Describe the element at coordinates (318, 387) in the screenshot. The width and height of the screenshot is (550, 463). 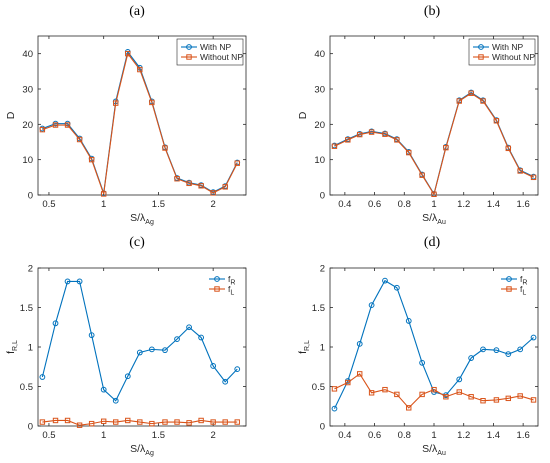
I see `y-tick-label: 0.5` at that location.